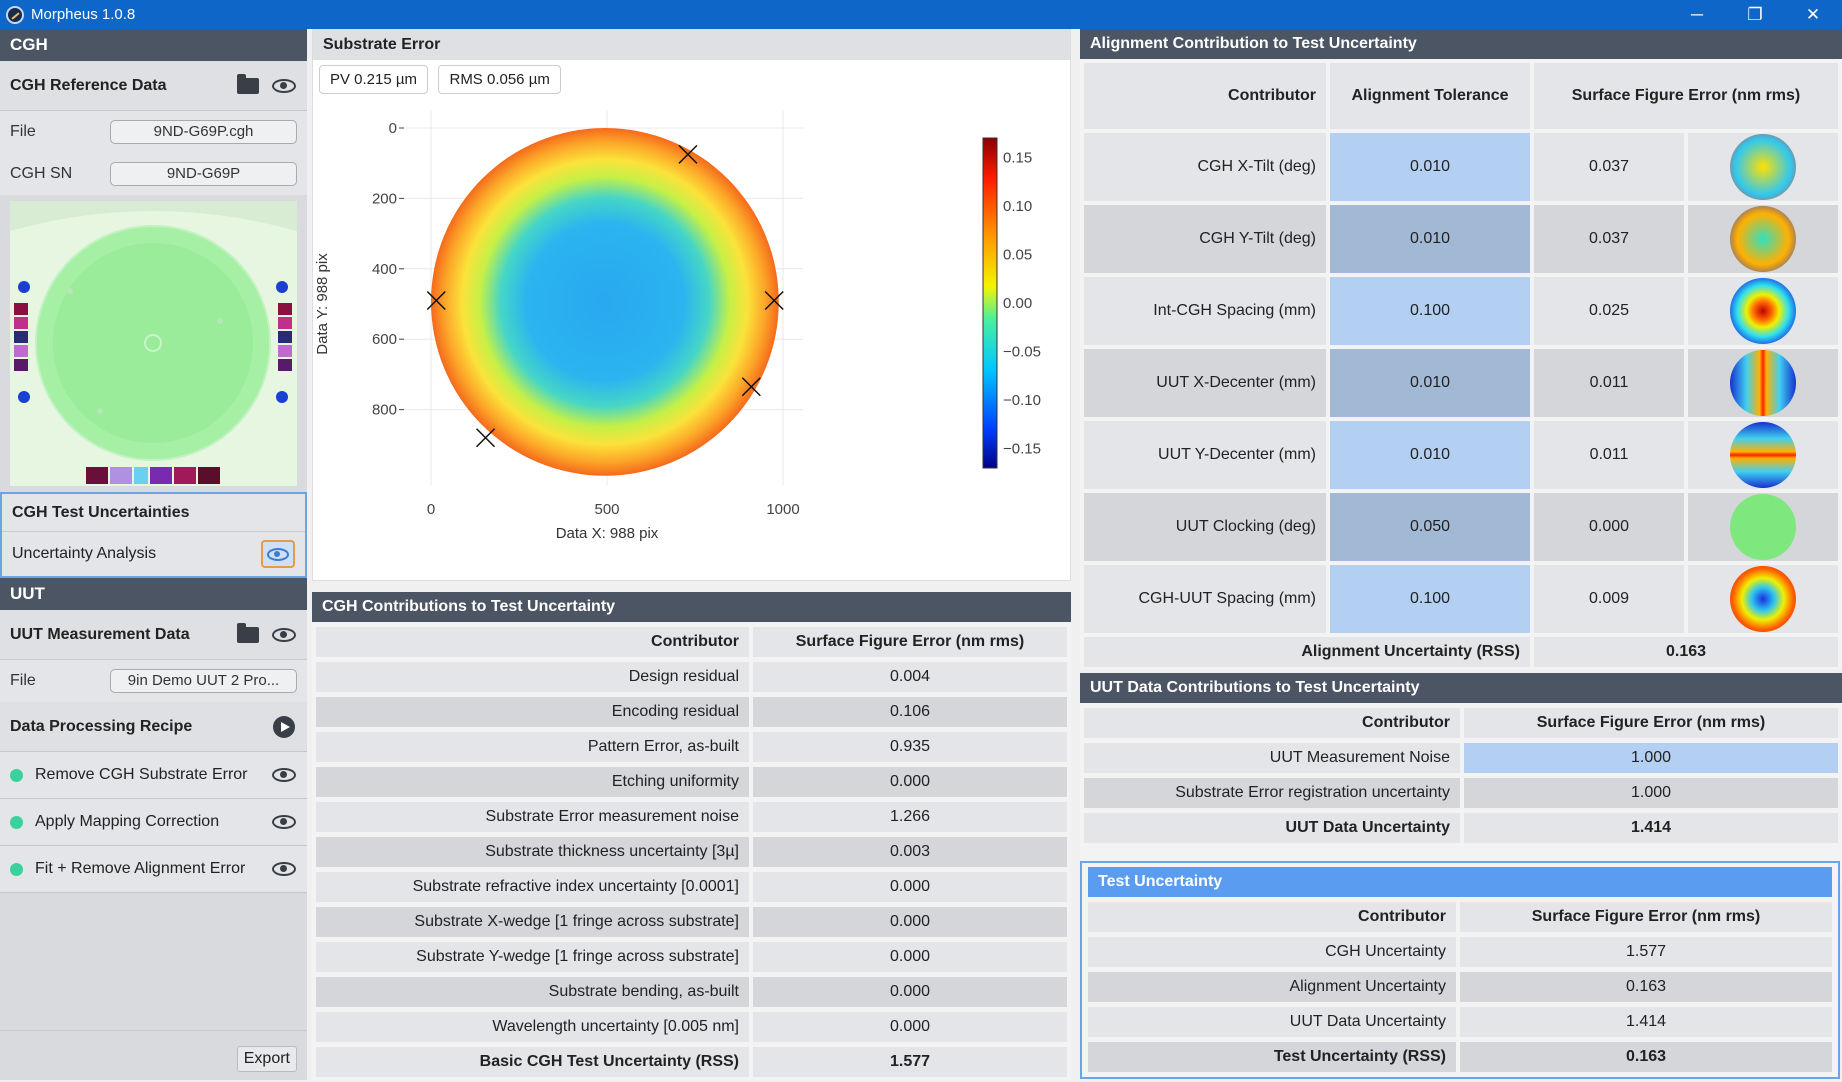  I want to click on close-button: ✕, so click(1813, 14).